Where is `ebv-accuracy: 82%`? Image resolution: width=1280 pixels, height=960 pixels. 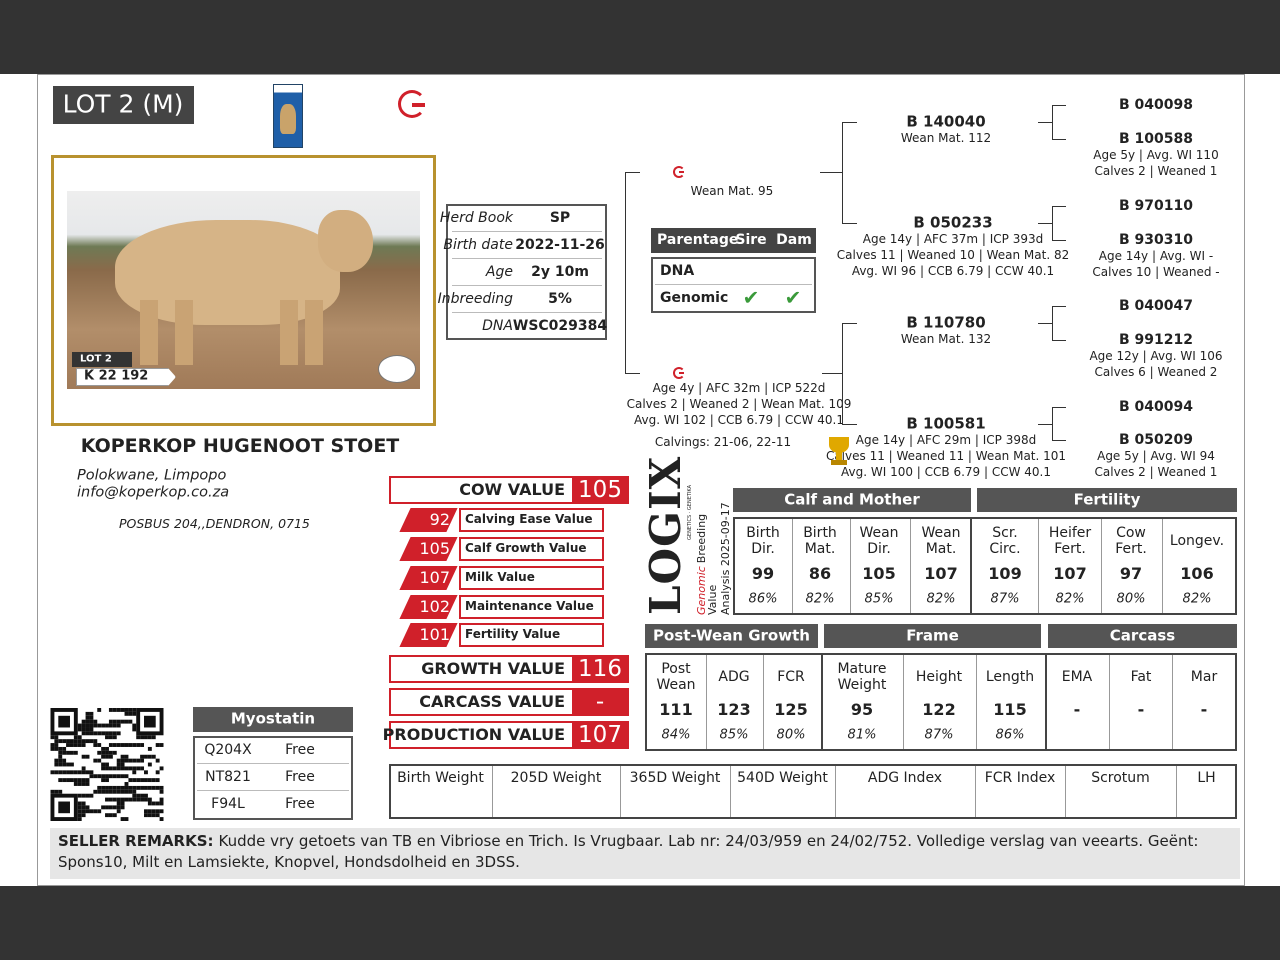
ebv-accuracy: 82% is located at coordinates (1197, 599).